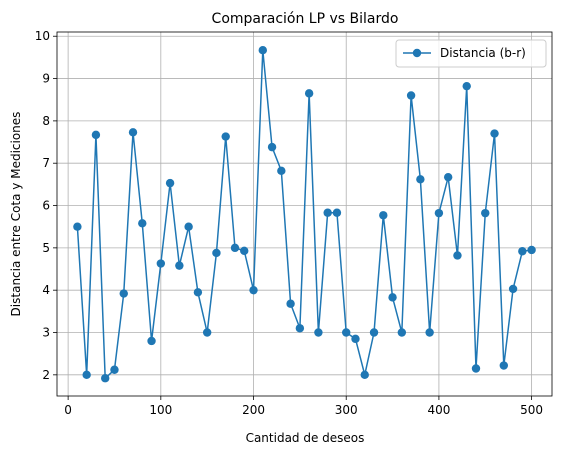 Image resolution: width=562 pixels, height=455 pixels. What do you see at coordinates (531, 410) in the screenshot?
I see `x-tick-label: 500` at bounding box center [531, 410].